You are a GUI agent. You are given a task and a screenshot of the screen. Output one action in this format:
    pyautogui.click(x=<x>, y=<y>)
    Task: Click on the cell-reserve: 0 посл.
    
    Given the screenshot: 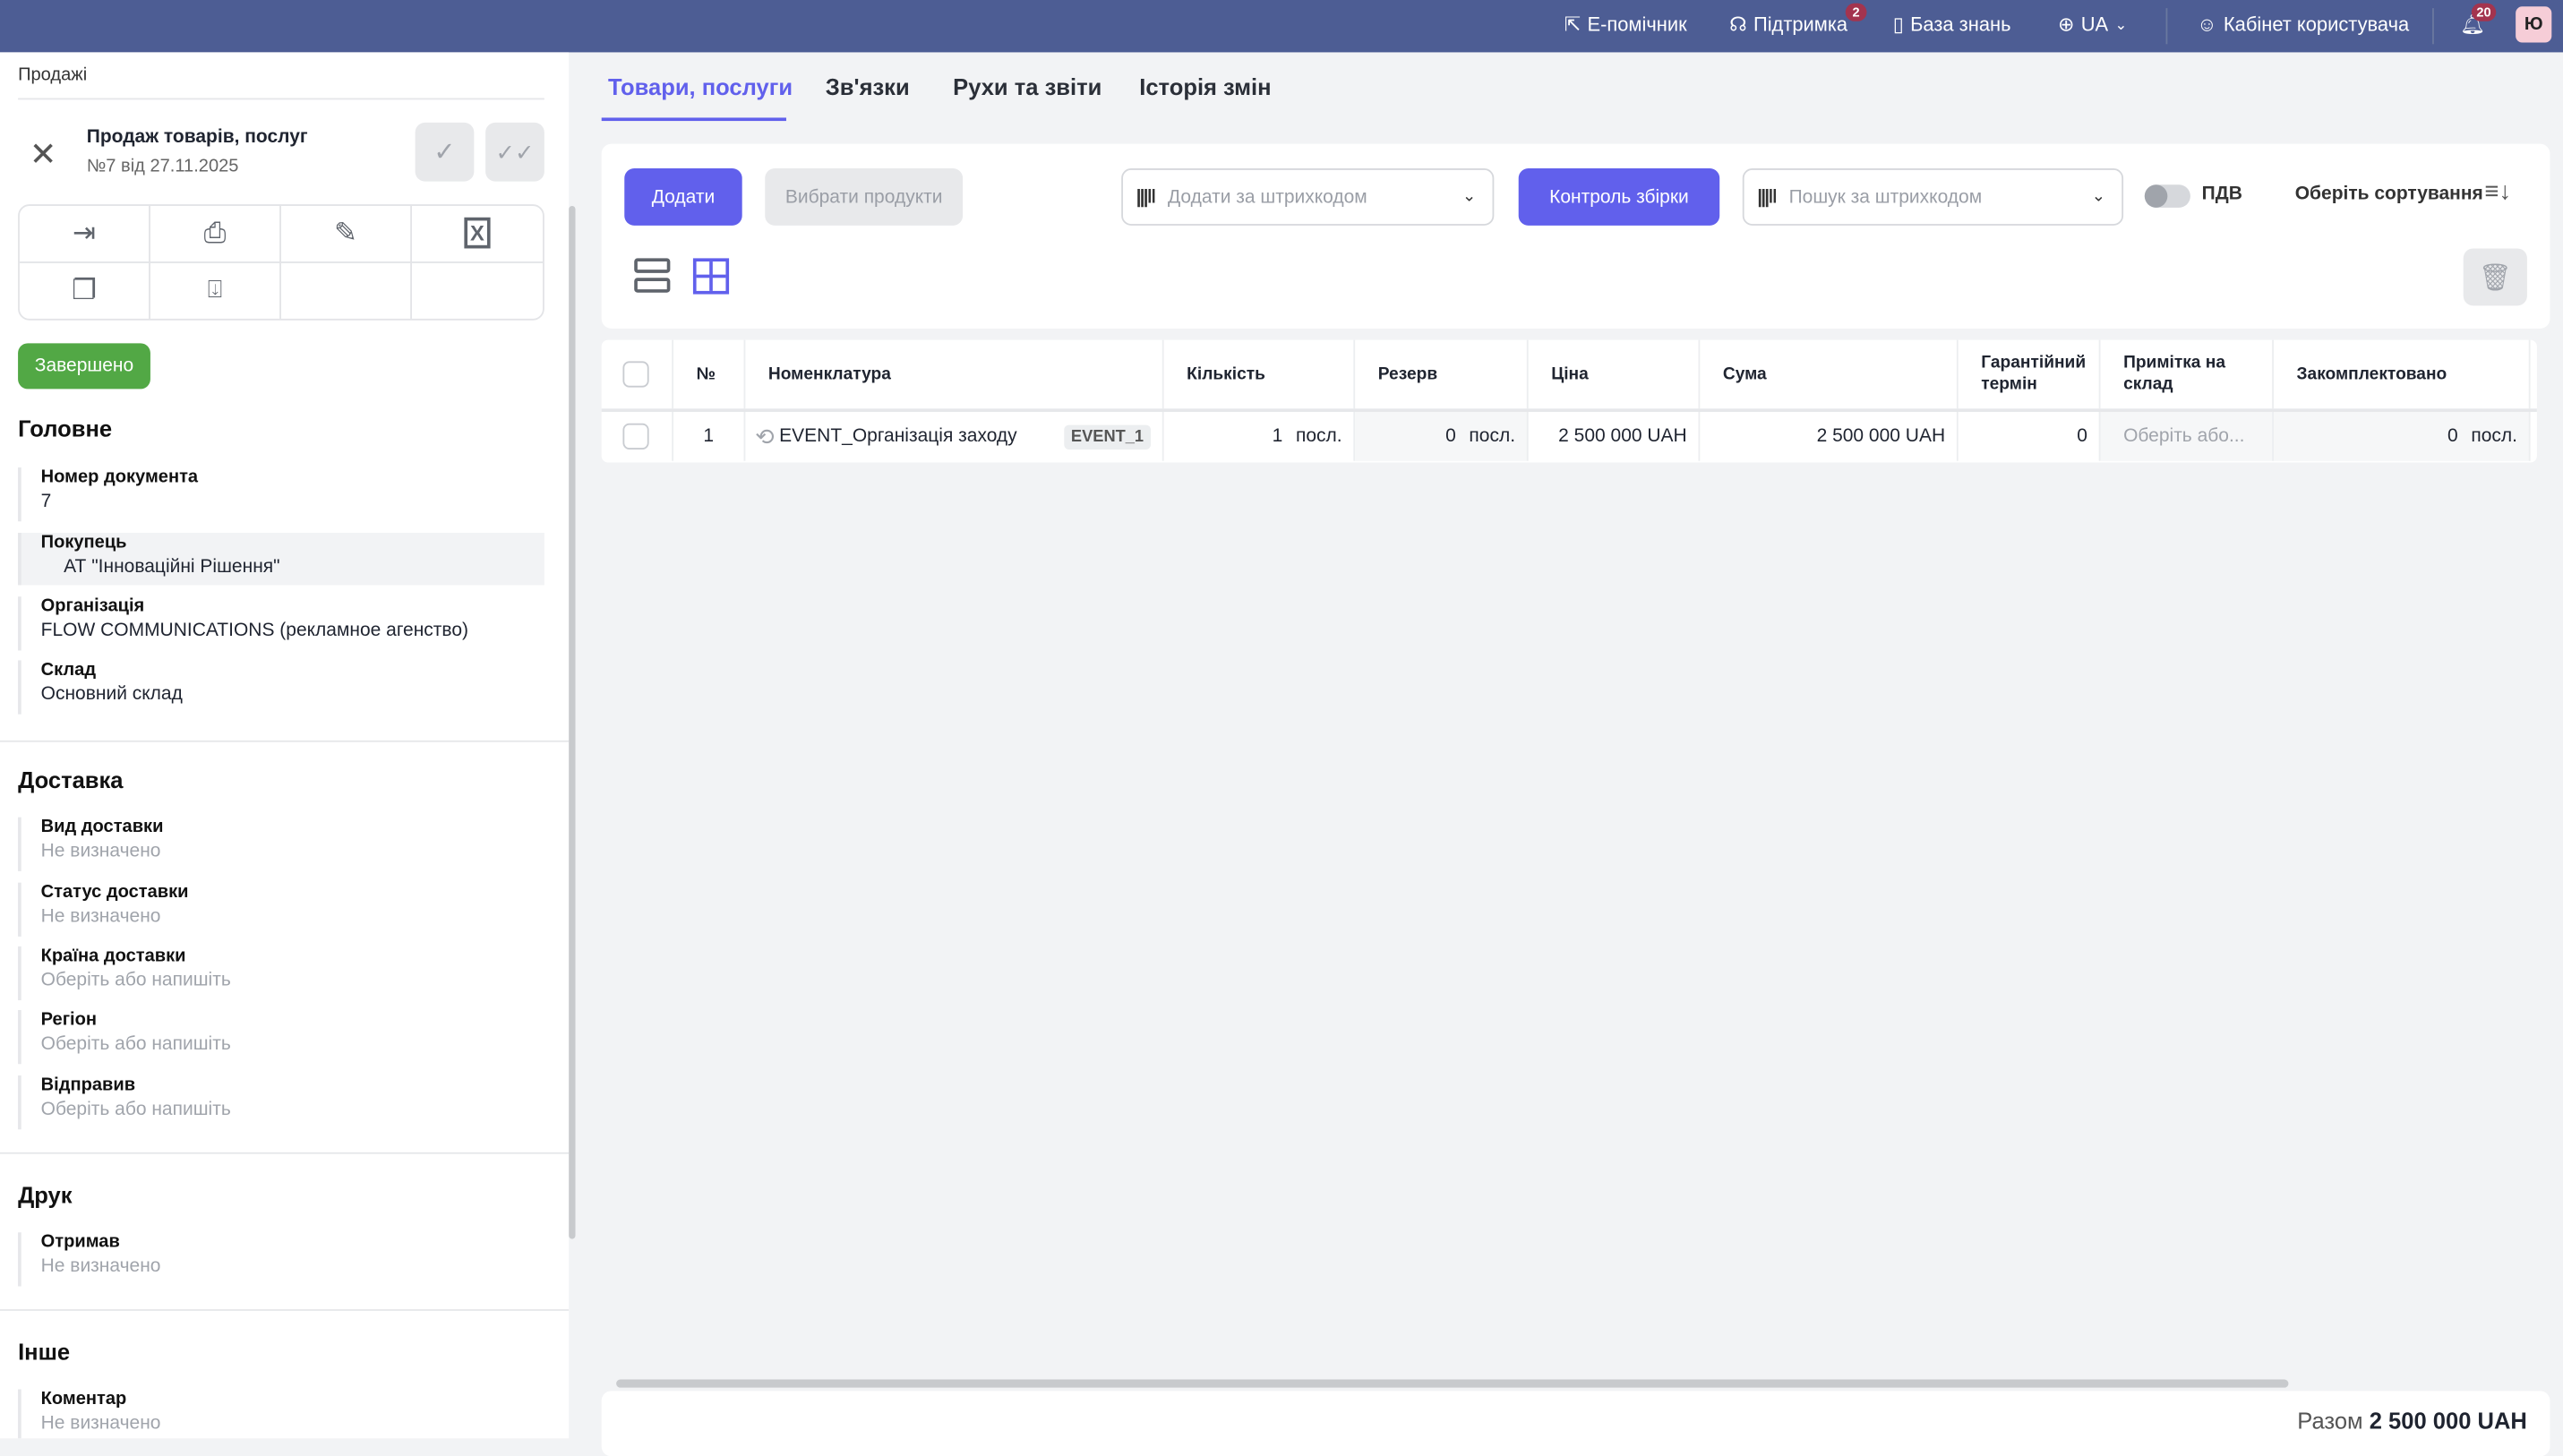 What is the action you would take?
    pyautogui.click(x=1442, y=436)
    